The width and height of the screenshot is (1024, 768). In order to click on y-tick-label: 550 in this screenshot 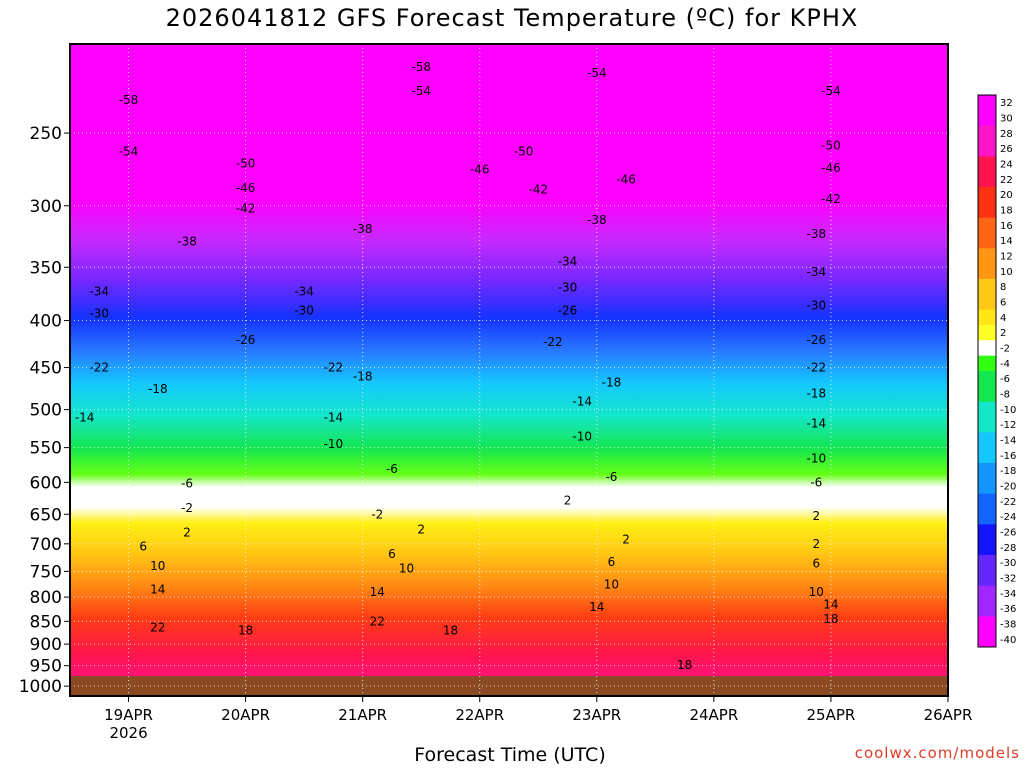, I will do `click(46, 449)`.